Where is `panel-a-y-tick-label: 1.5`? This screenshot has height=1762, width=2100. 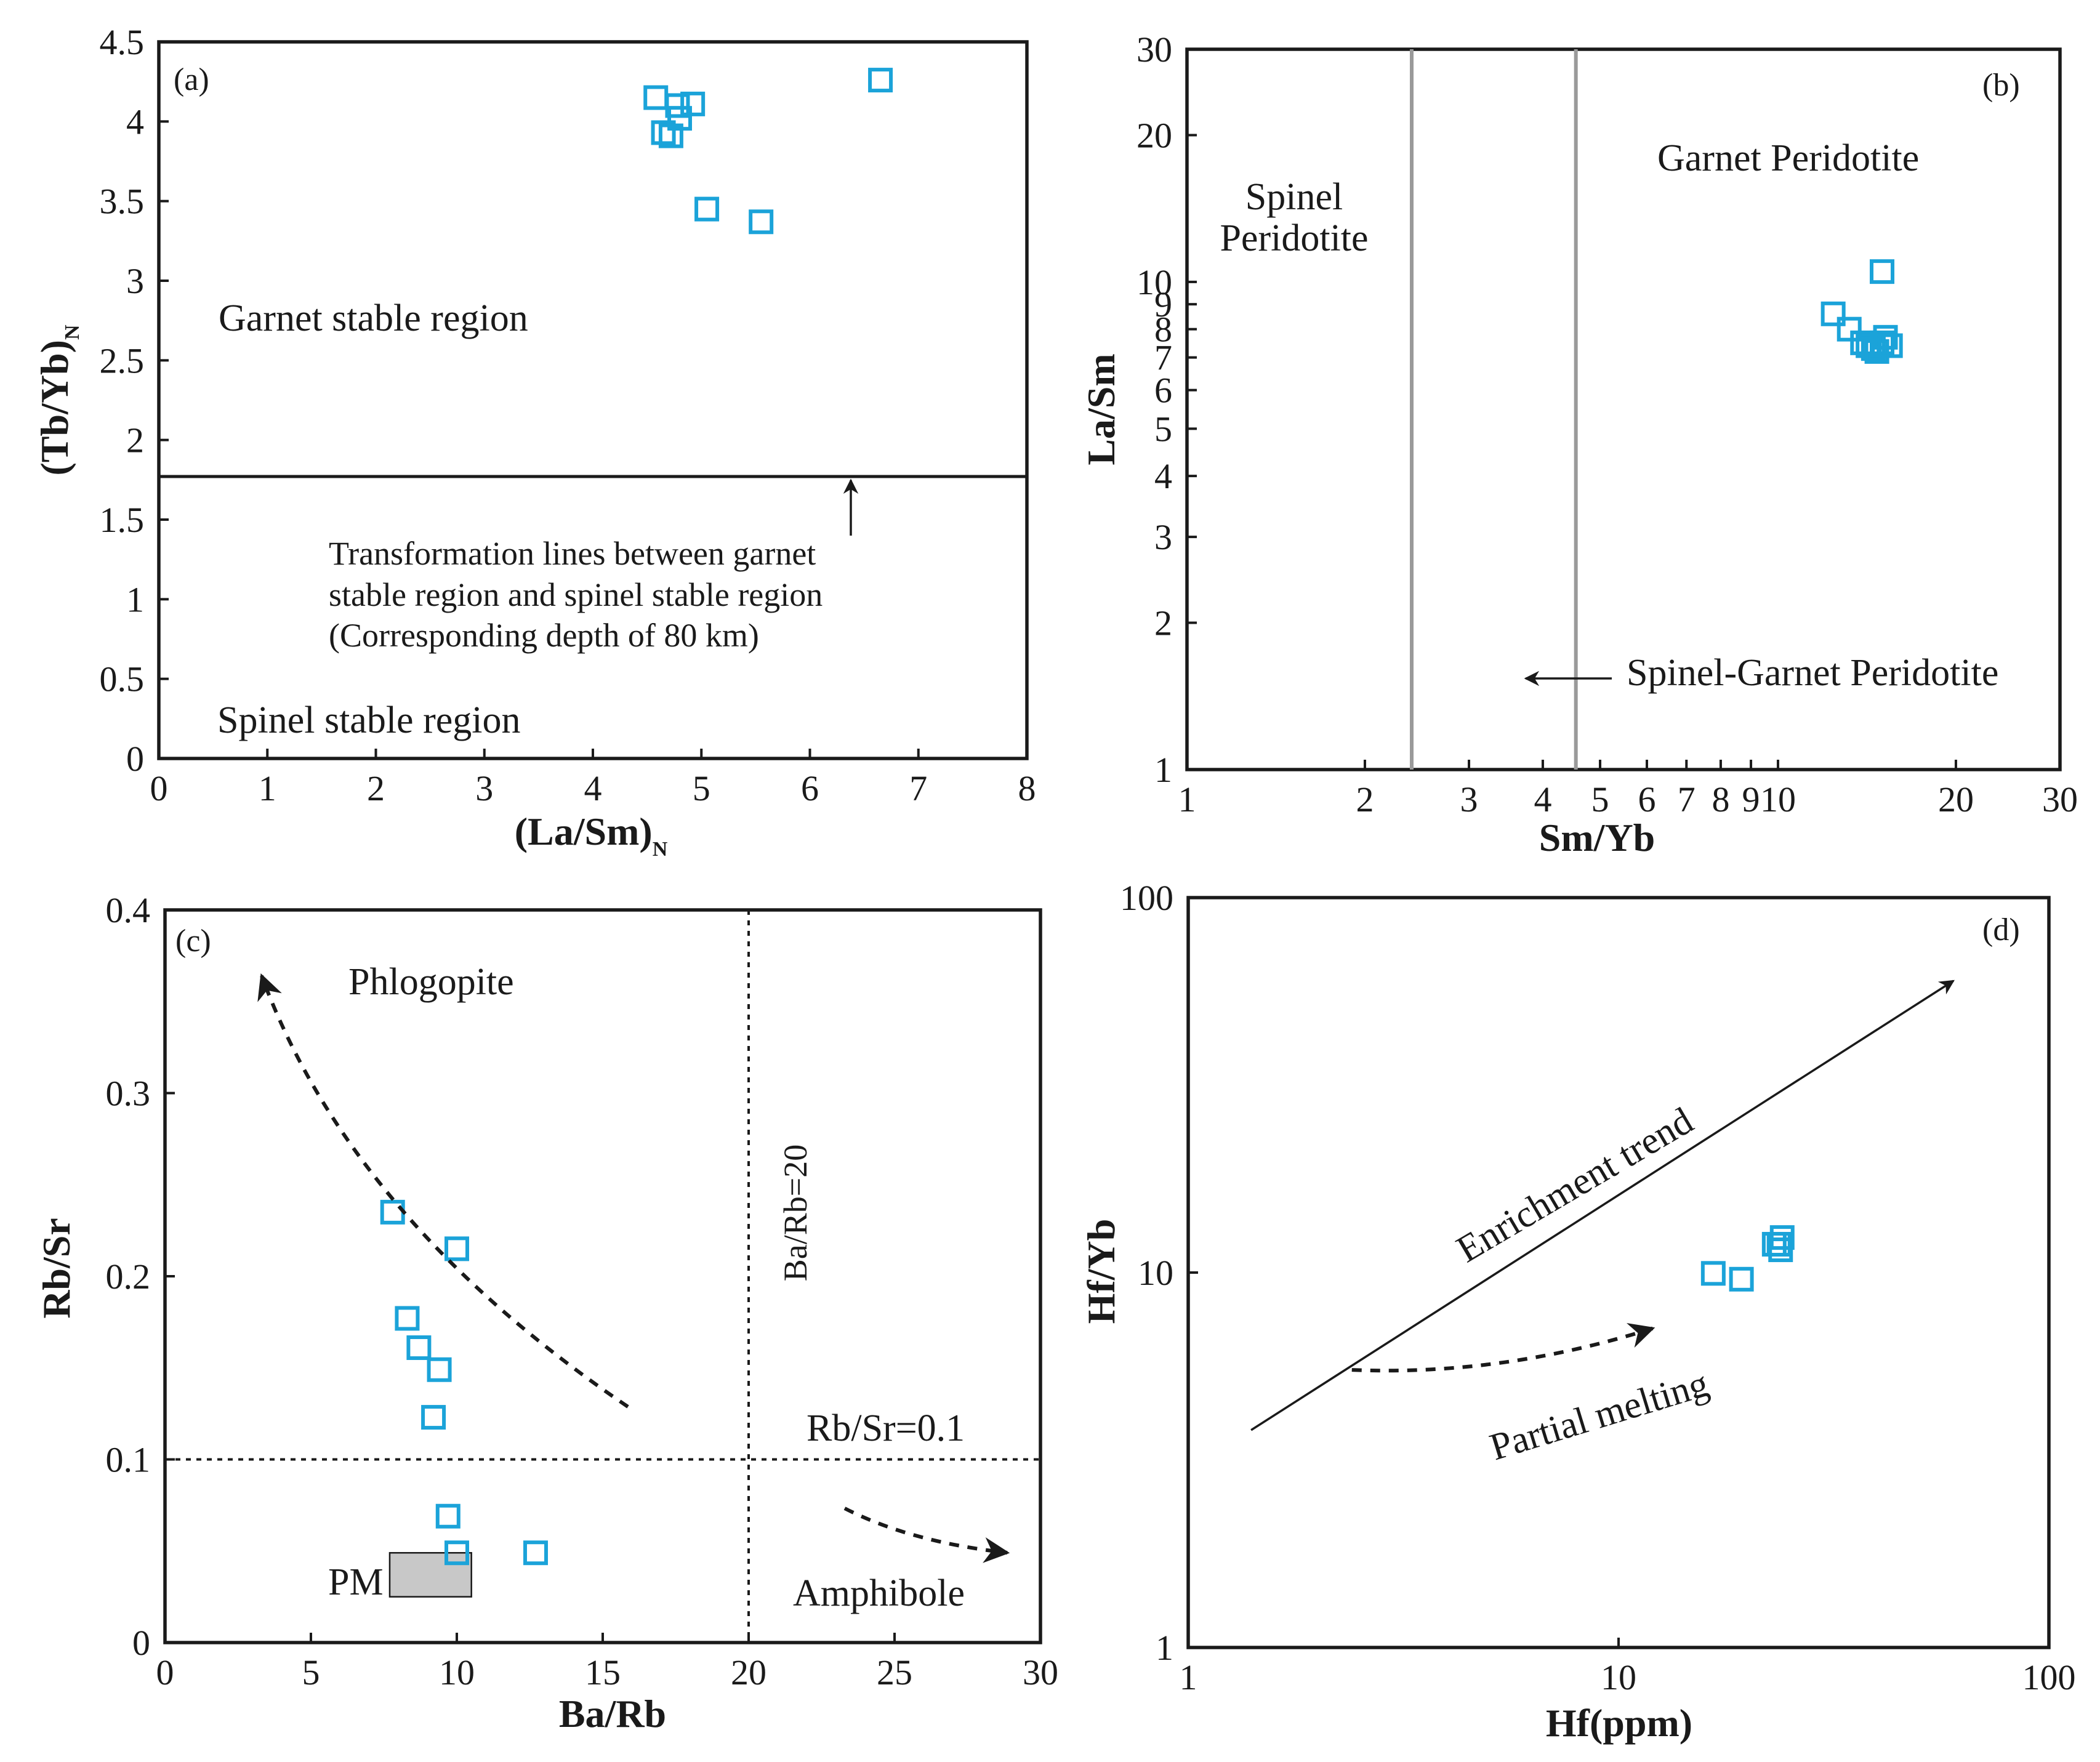 panel-a-y-tick-label: 1.5 is located at coordinates (122, 520).